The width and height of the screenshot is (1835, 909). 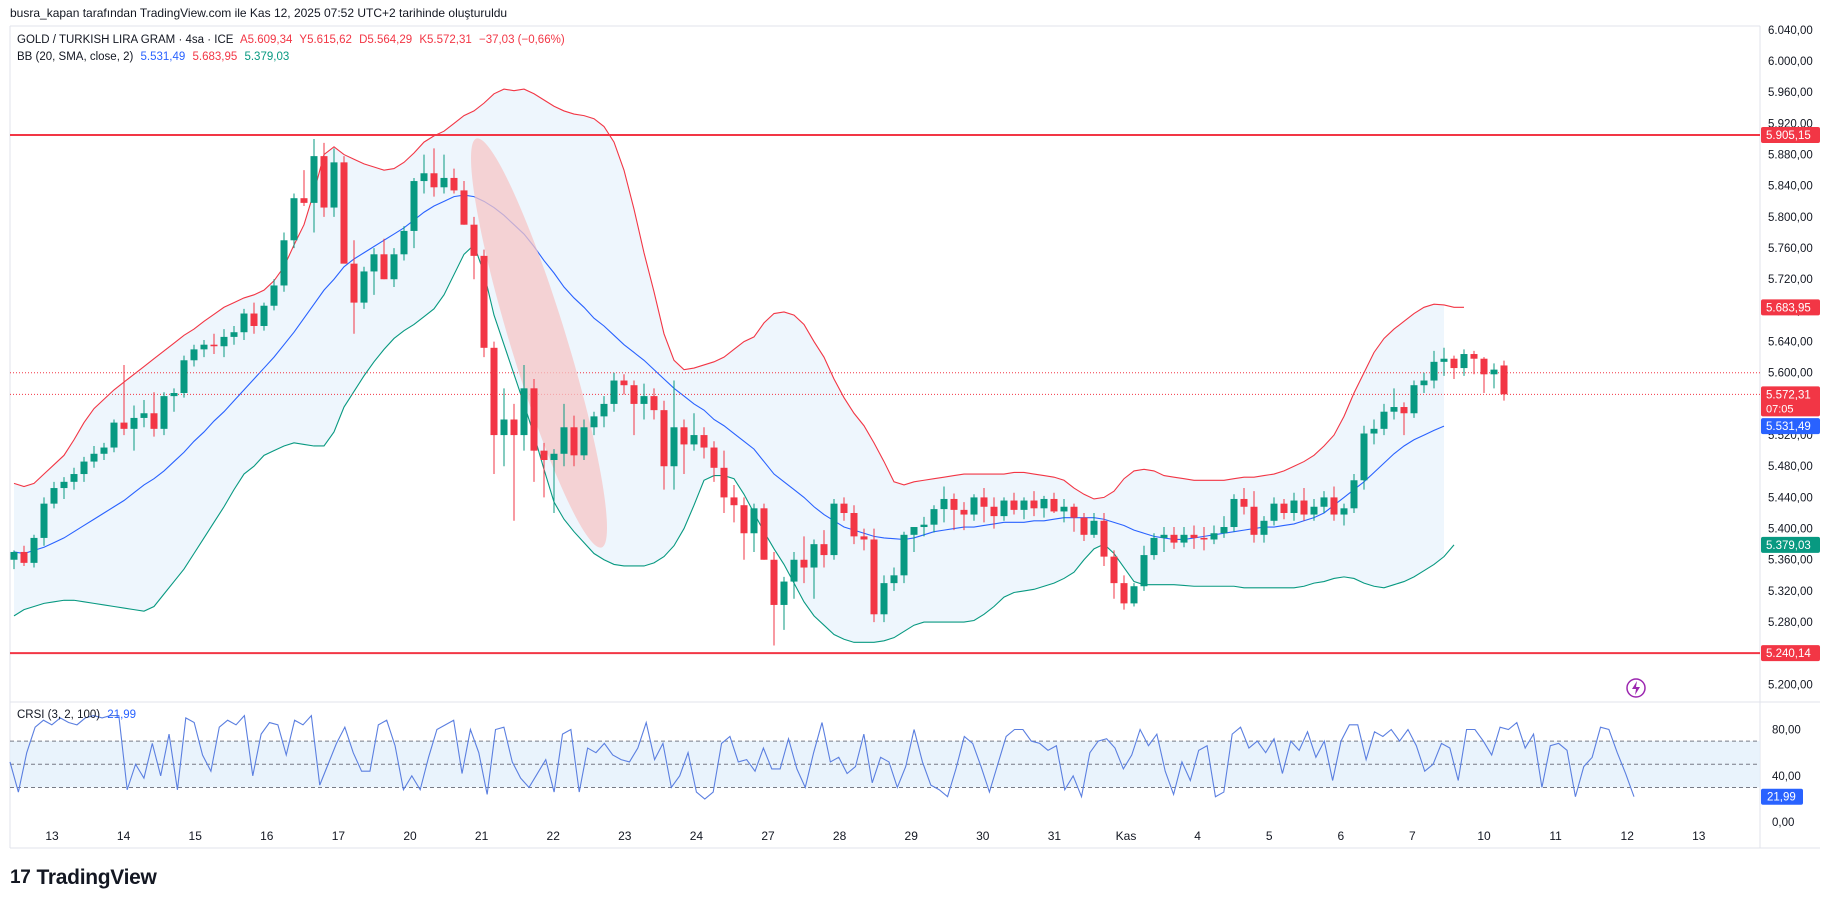 What do you see at coordinates (445, 40) in the screenshot?
I see `close-value: K5.572,31` at bounding box center [445, 40].